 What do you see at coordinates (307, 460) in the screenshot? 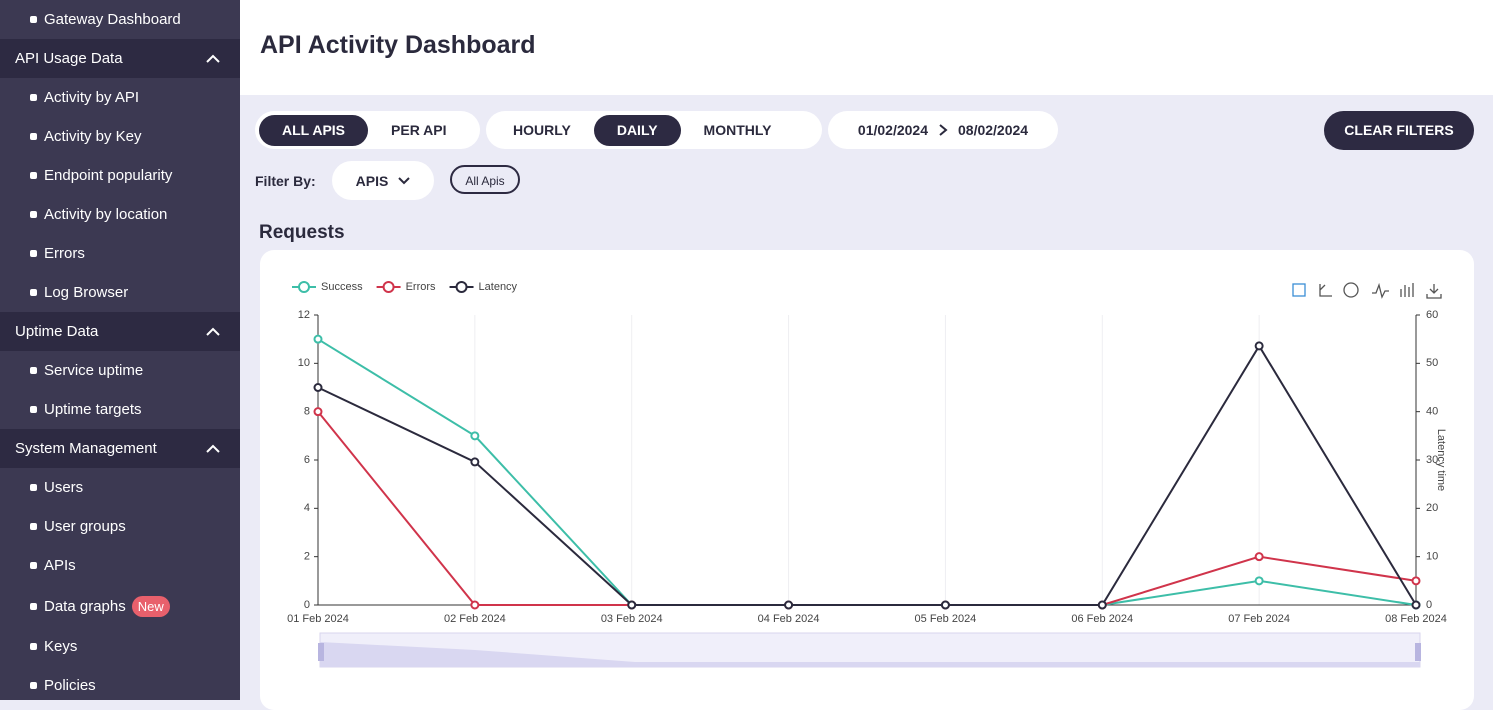
I see `y-tick-label: 6` at bounding box center [307, 460].